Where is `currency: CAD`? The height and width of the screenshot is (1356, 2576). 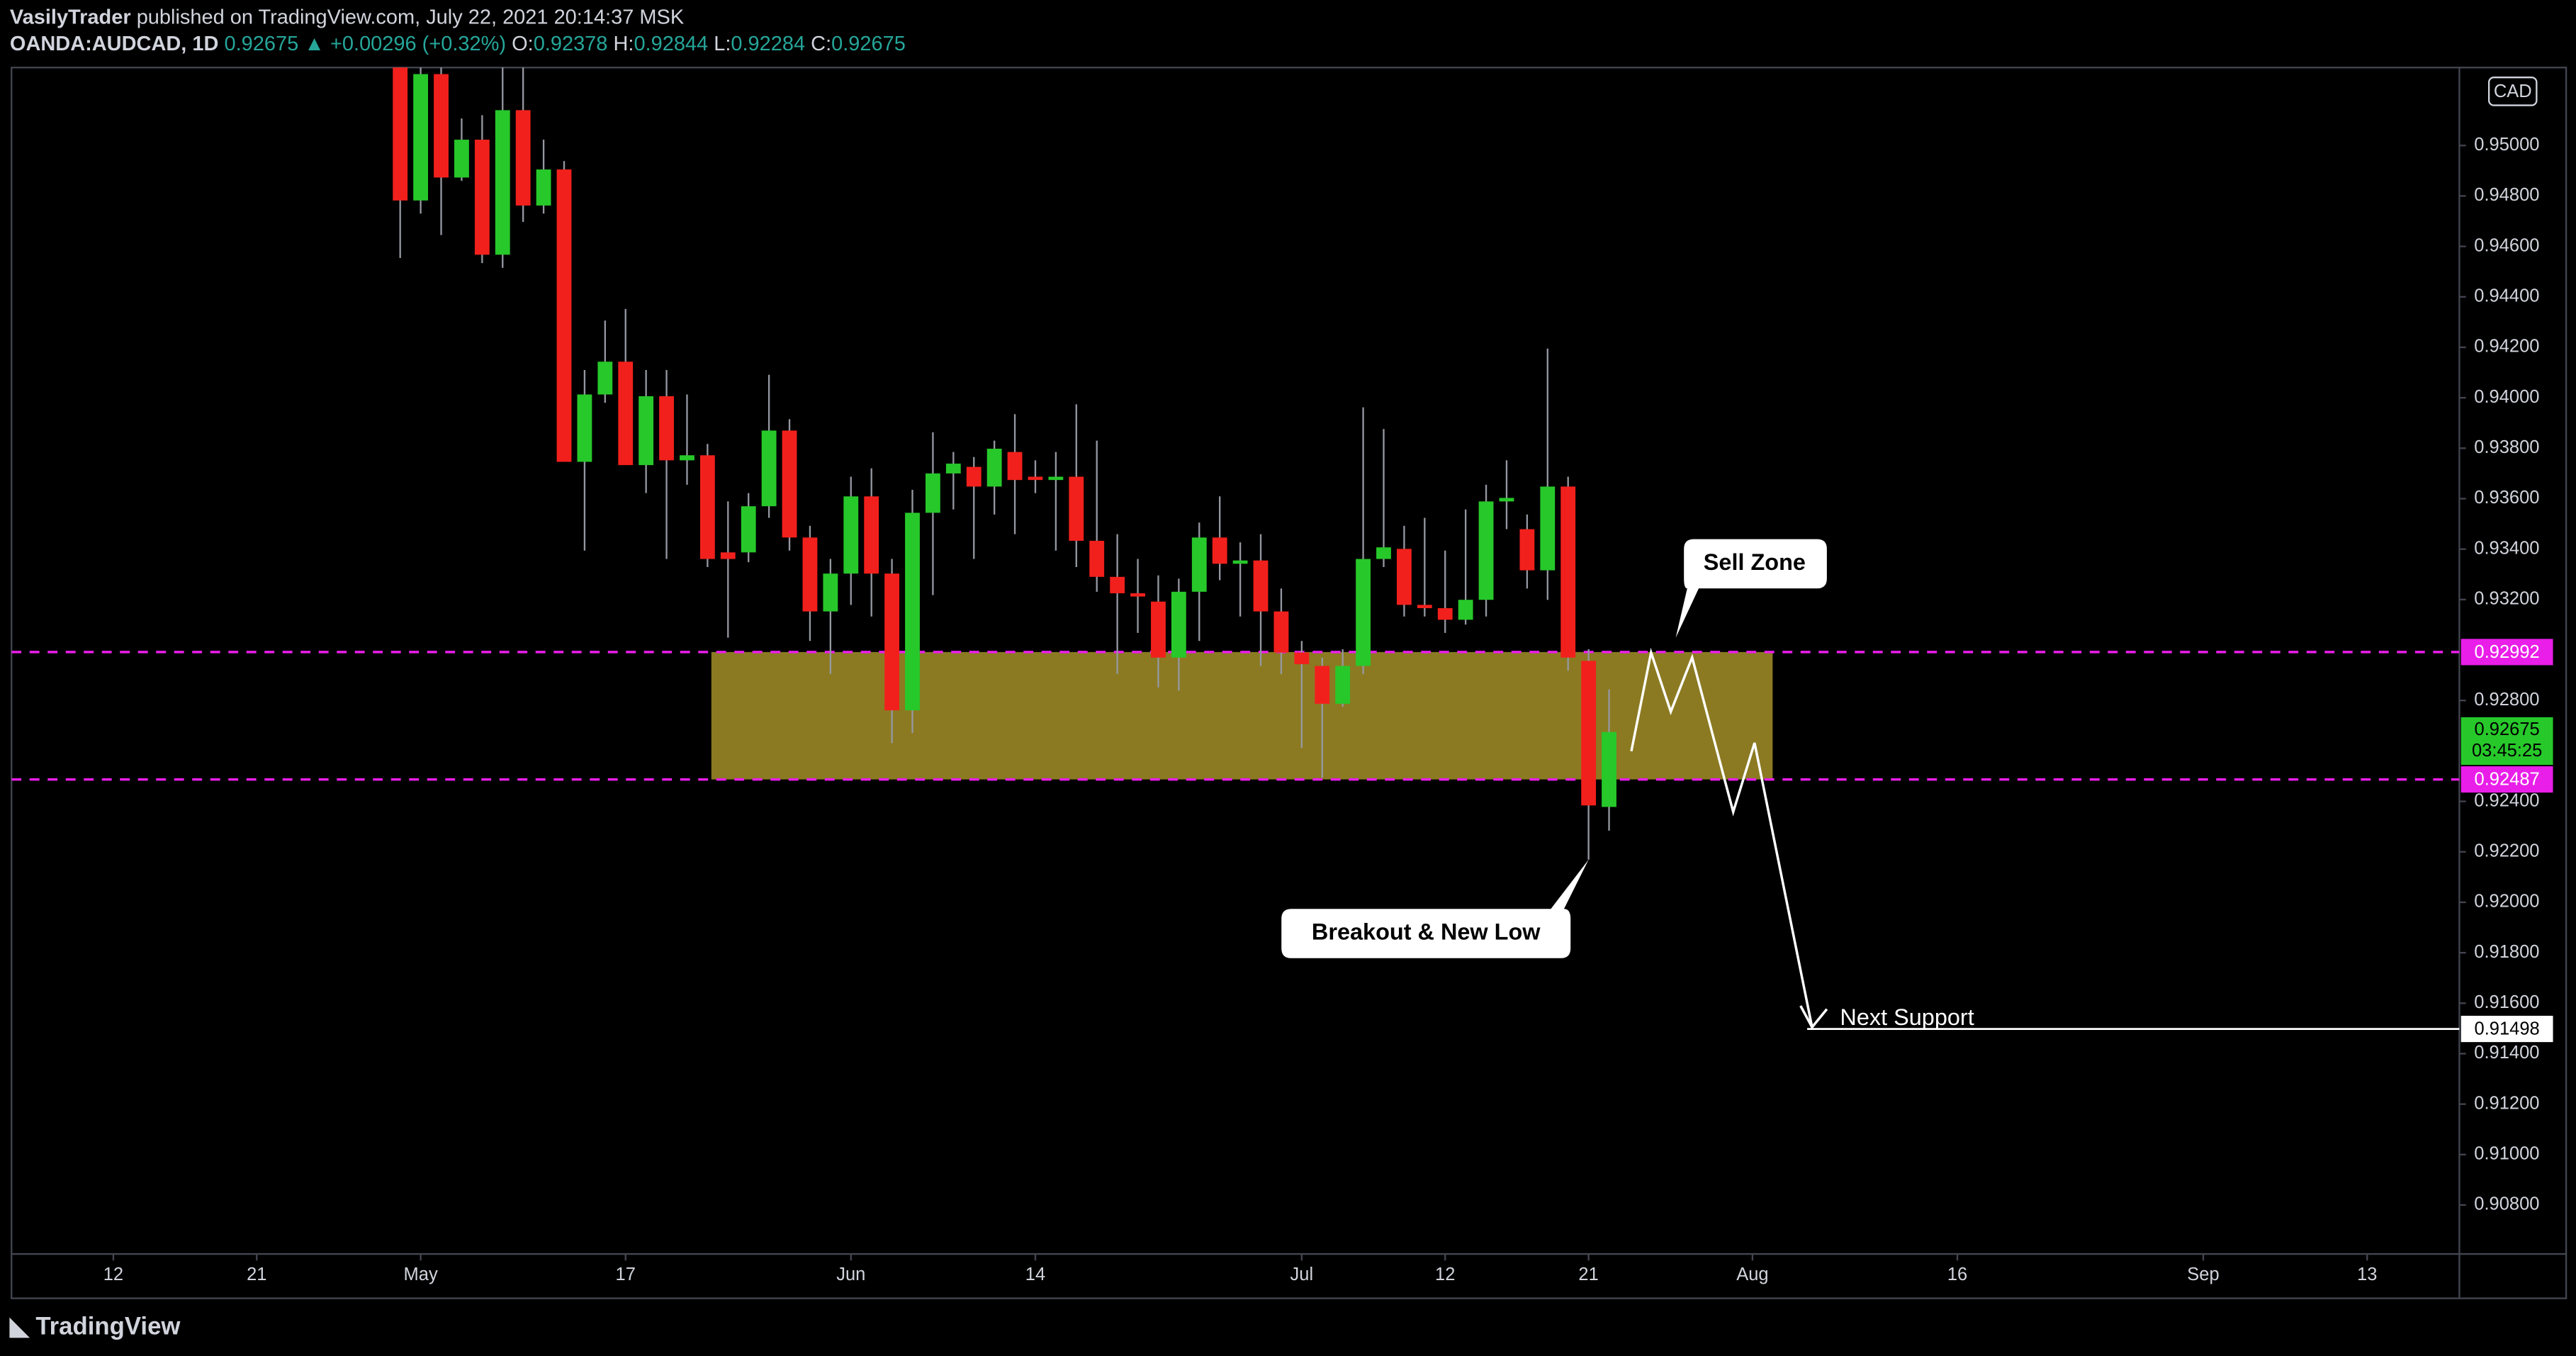
currency: CAD is located at coordinates (2513, 91).